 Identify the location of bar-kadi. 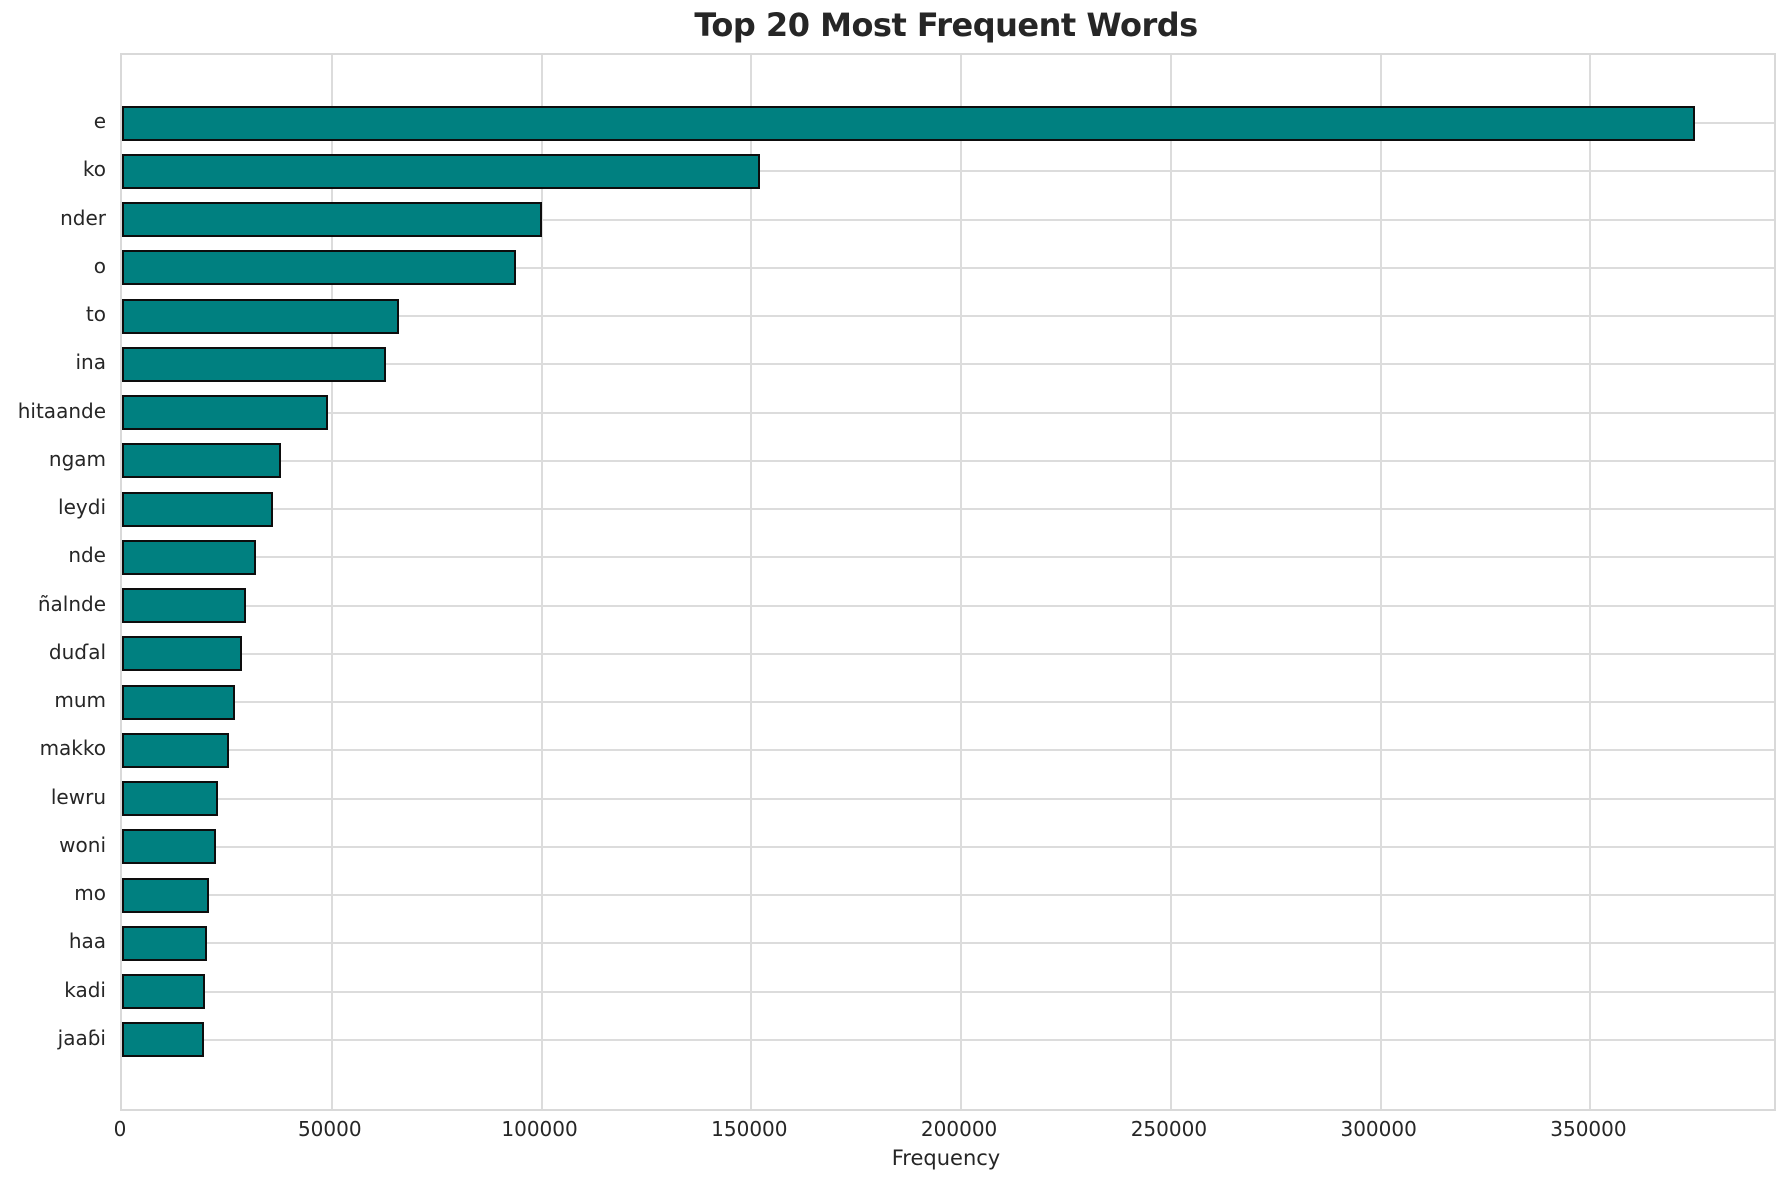
(164, 992).